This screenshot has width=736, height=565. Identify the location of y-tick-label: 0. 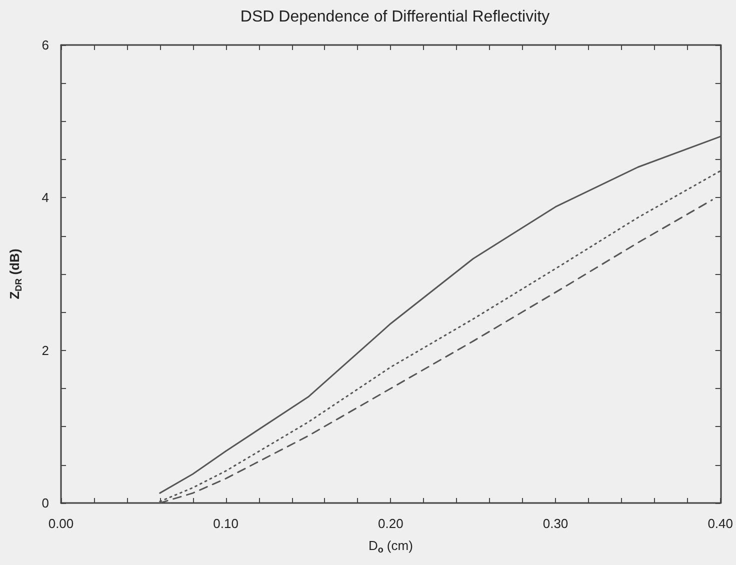
(45, 503).